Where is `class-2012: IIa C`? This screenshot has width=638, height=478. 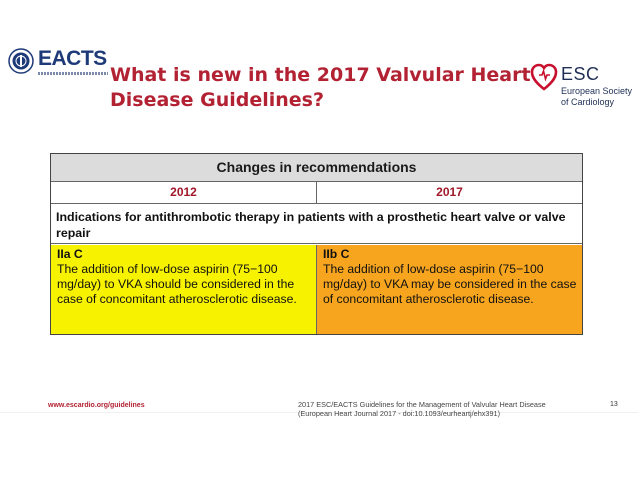
class-2012: IIa C is located at coordinates (70, 254).